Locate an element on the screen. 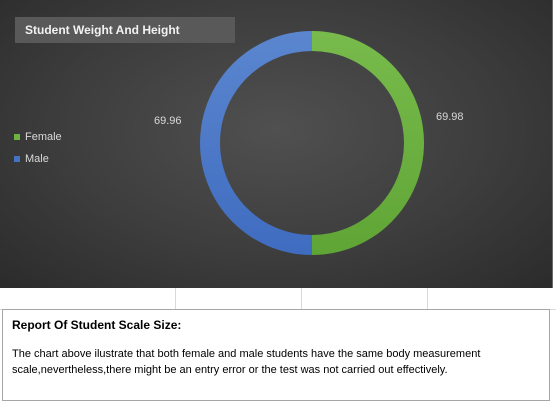 This screenshot has width=556, height=403. data-label-female: 69.98 is located at coordinates (450, 117).